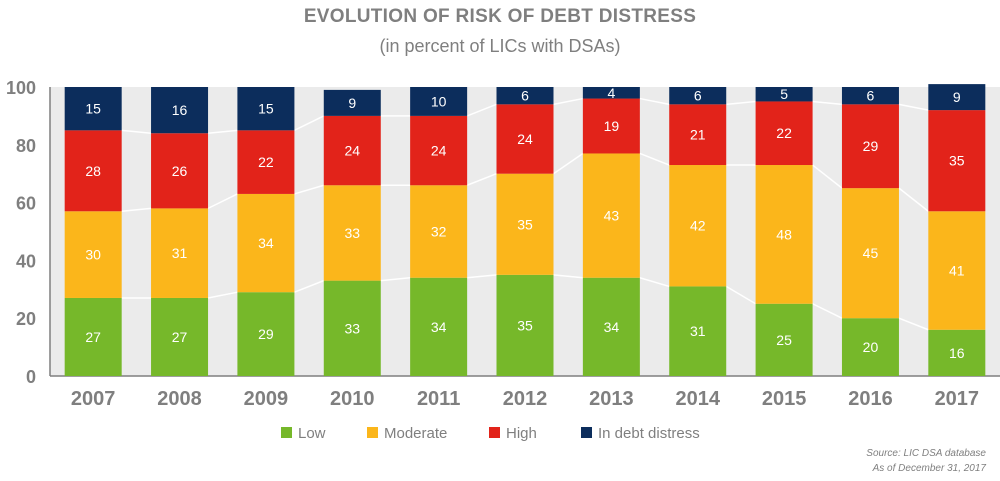  Describe the element at coordinates (180, 171) in the screenshot. I see `data-label: 26` at that location.